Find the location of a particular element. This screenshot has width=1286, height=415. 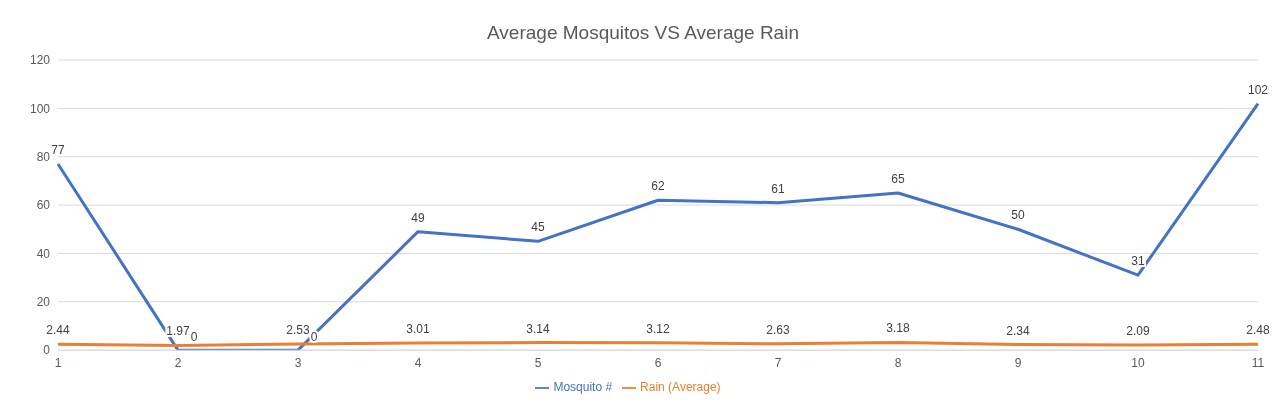

x-tick-label: 10 is located at coordinates (1138, 362).